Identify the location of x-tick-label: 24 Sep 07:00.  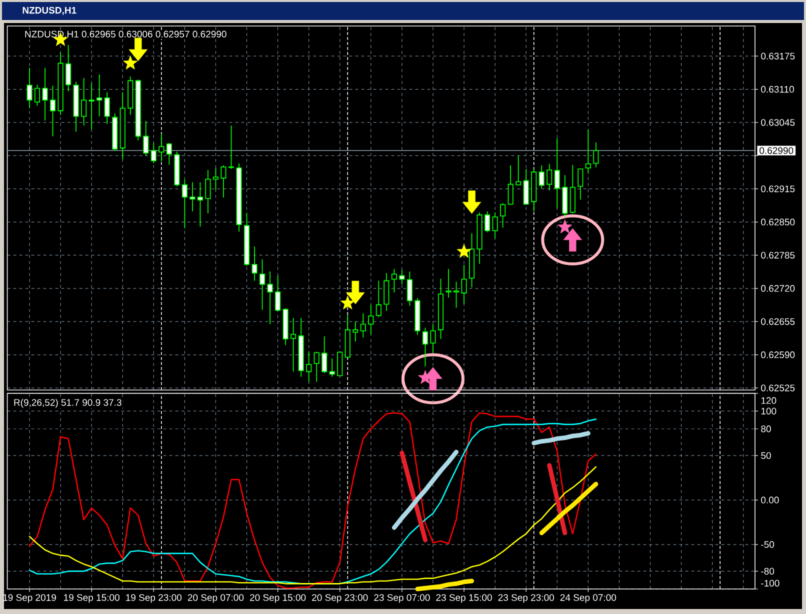
(588, 598).